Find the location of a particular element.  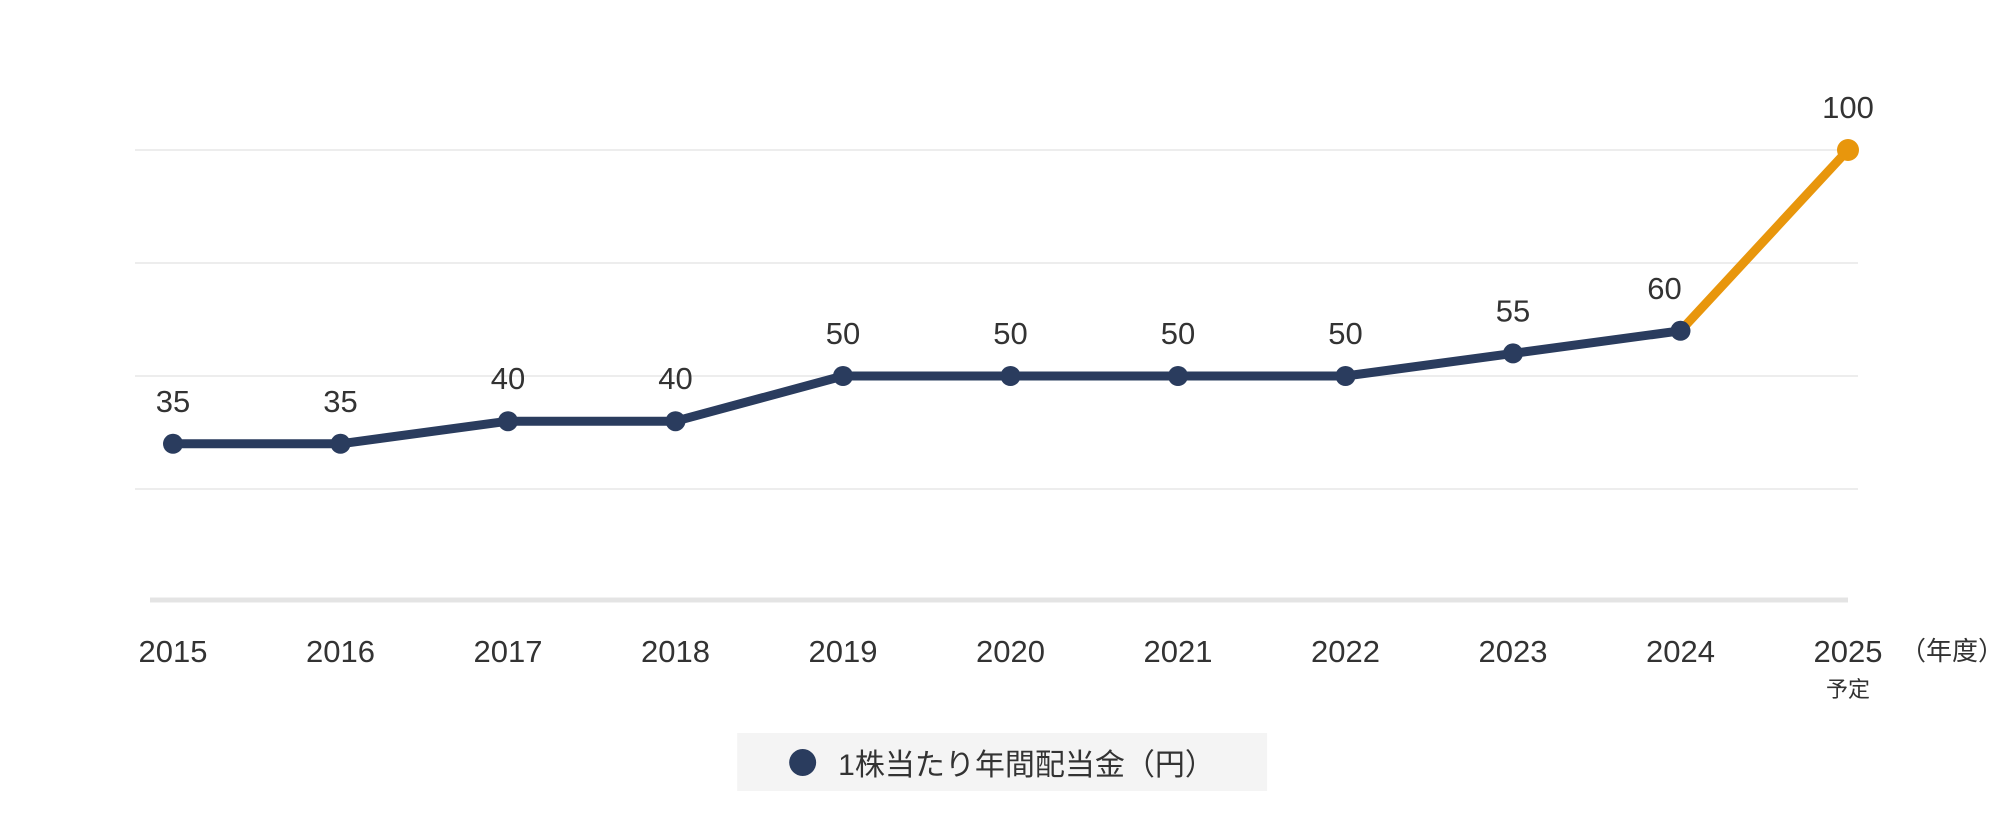

x-axis-label: 2018 is located at coordinates (675, 651).